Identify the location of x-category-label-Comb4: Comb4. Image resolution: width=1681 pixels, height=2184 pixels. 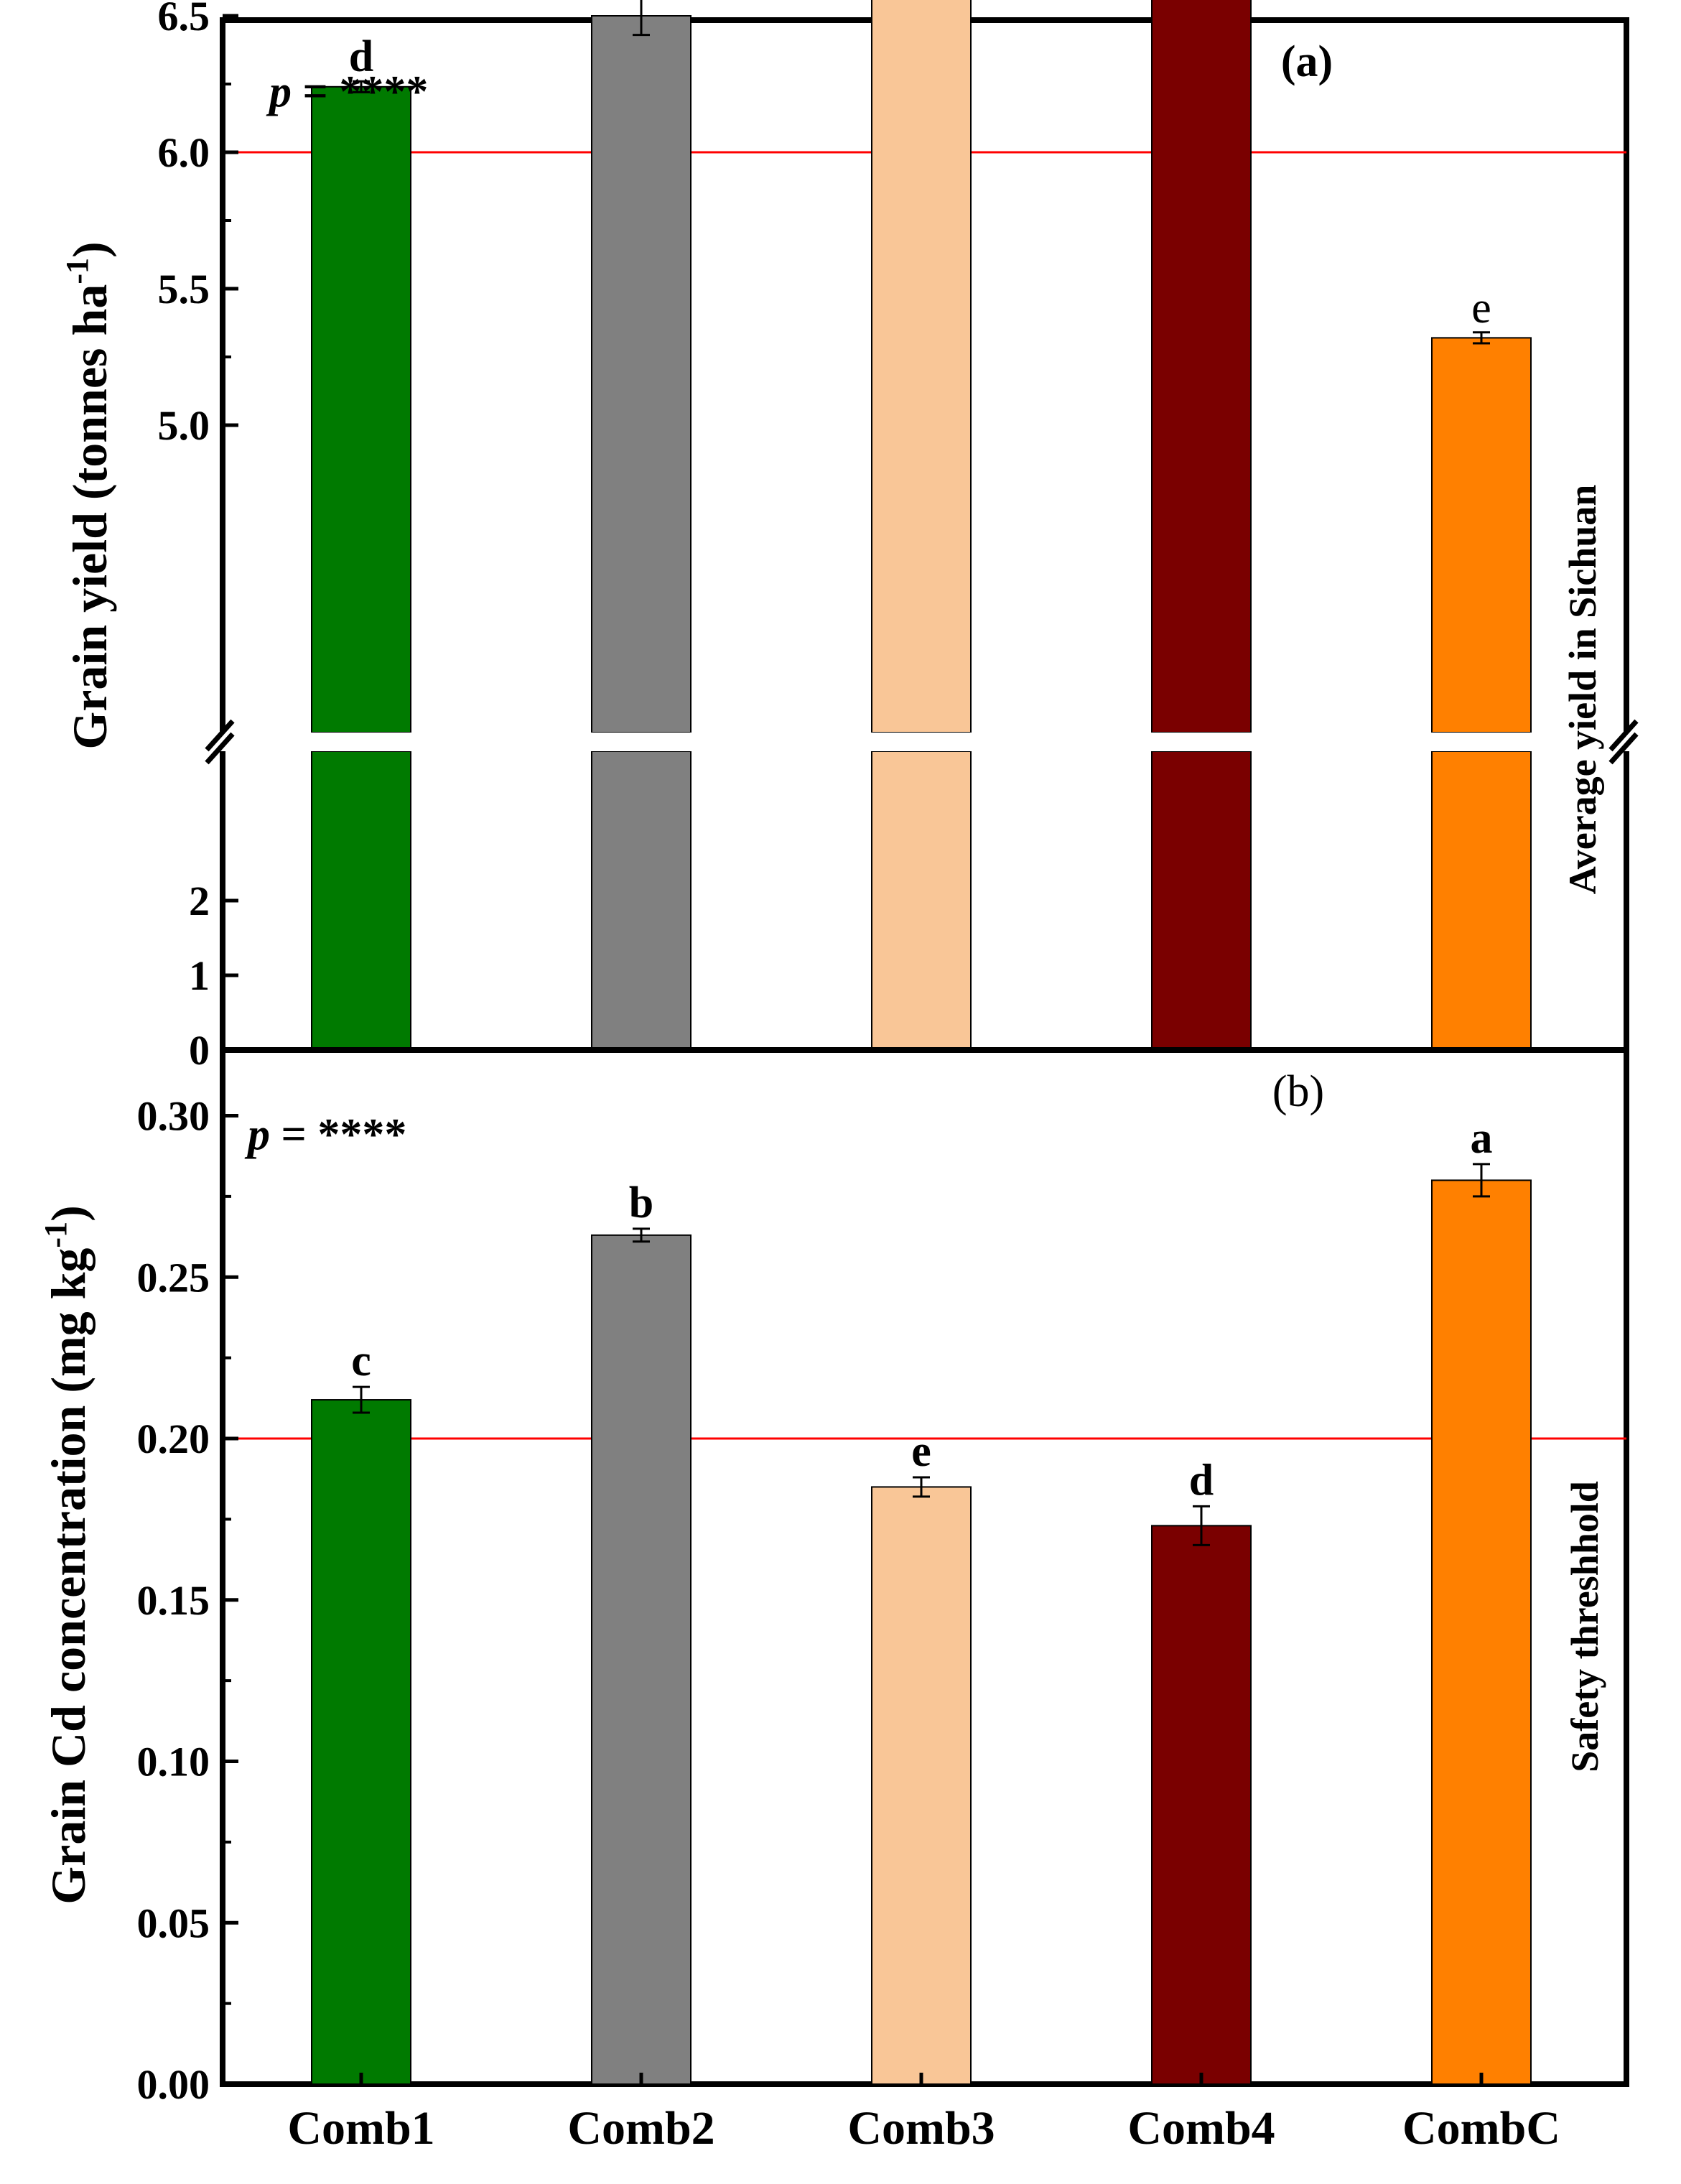
(1201, 2128).